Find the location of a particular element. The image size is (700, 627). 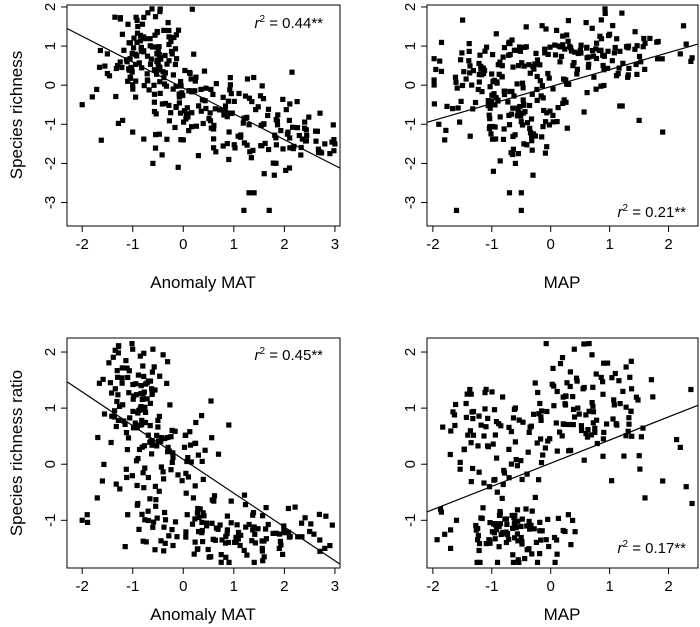

x-tick-label: 2 is located at coordinates (668, 586).